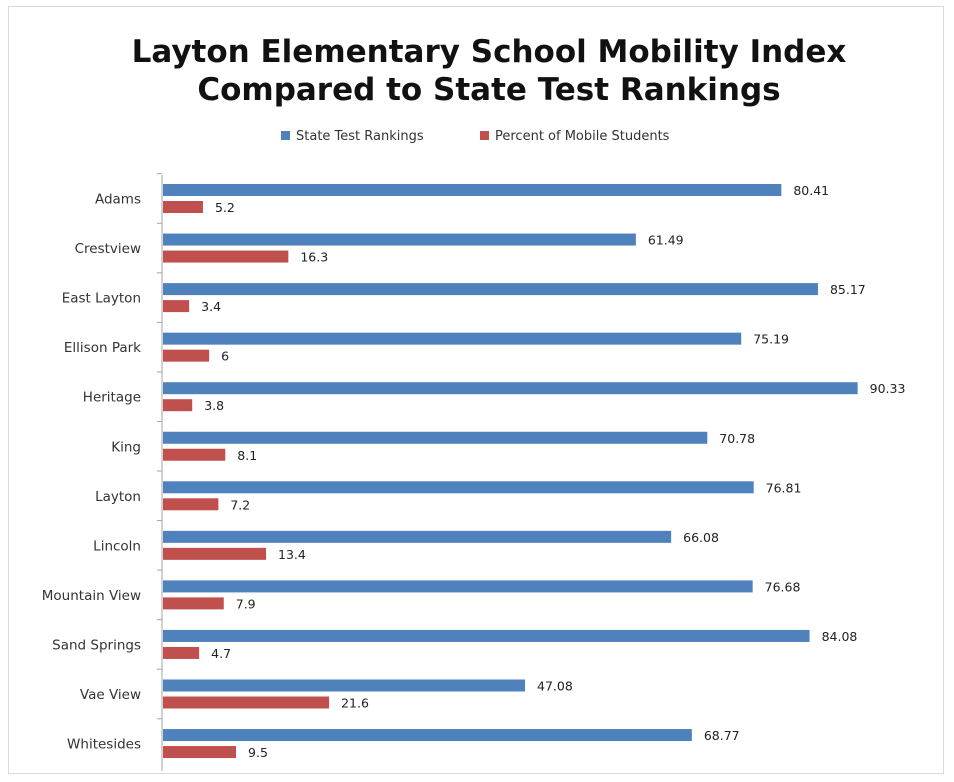  I want to click on bar-percent-of-mobile-students-adams, so click(183, 207).